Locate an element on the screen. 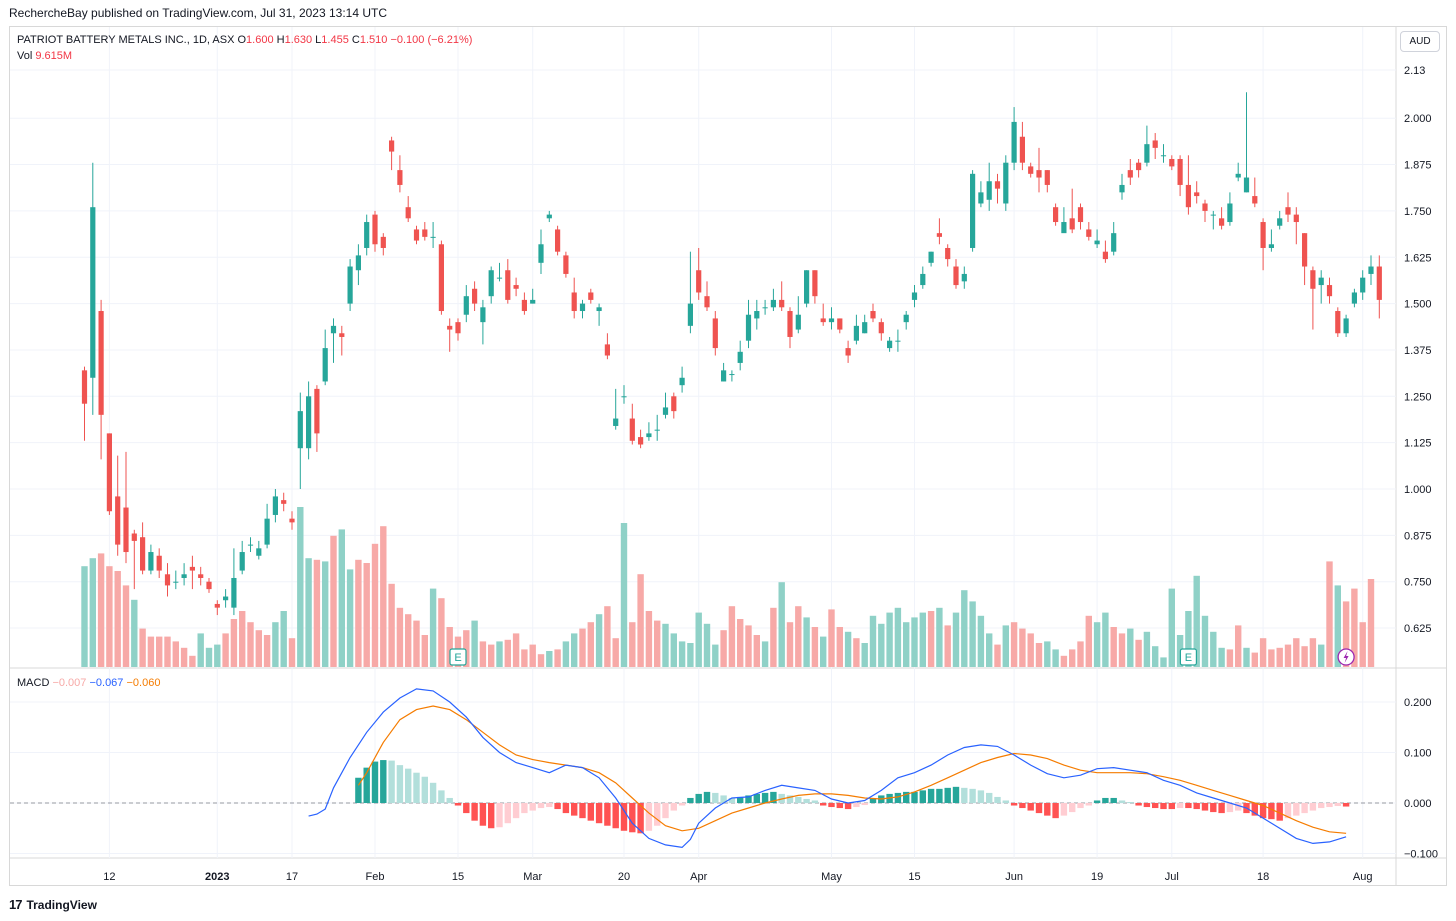 This screenshot has height=921, width=1456. price-tick-label: 0.875 is located at coordinates (1418, 536).